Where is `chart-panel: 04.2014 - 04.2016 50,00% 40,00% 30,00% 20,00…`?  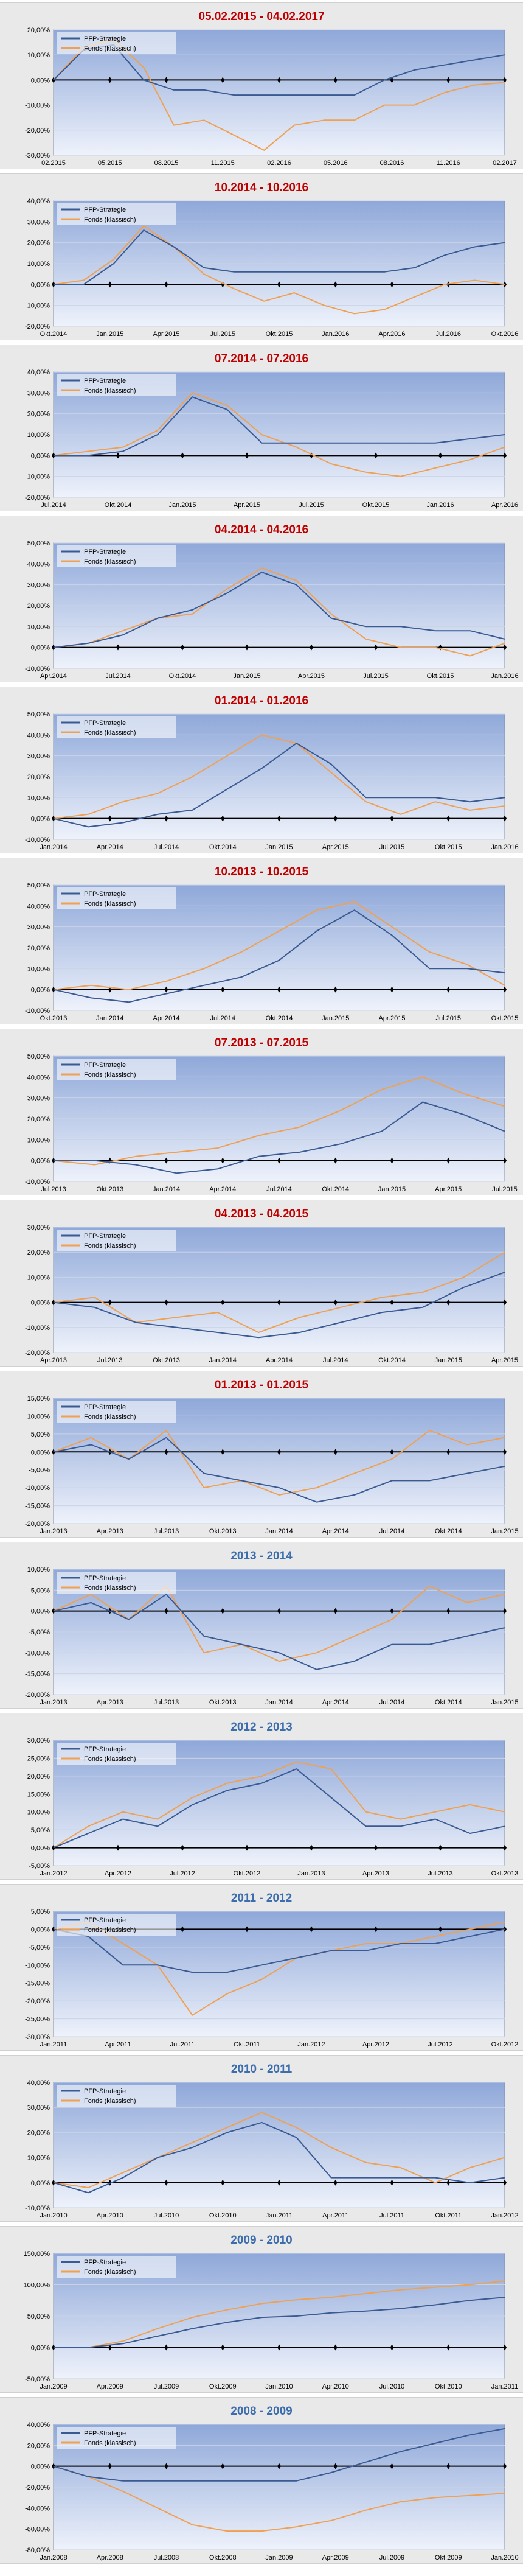
chart-panel: 04.2014 - 04.2016 50,00% 40,00% 30,00% 20,00… is located at coordinates (261, 599).